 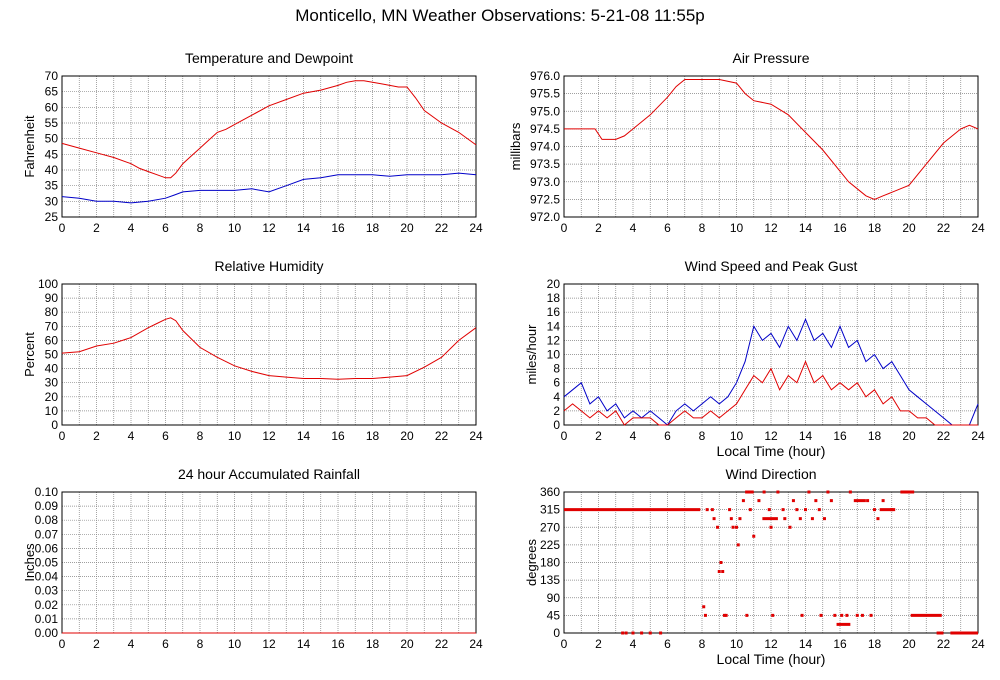 I want to click on wind-y-tick-label: 8, so click(x=556, y=369).